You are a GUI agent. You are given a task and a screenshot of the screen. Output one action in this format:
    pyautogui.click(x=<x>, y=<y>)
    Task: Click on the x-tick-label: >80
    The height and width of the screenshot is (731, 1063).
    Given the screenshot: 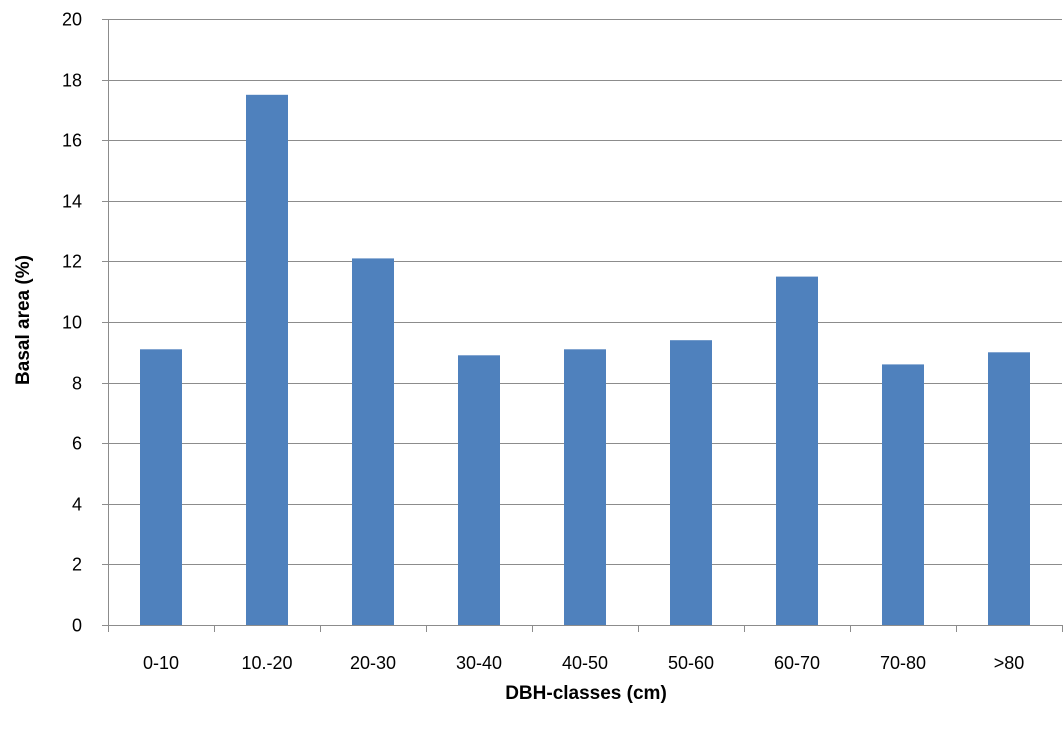 What is the action you would take?
    pyautogui.click(x=1009, y=663)
    